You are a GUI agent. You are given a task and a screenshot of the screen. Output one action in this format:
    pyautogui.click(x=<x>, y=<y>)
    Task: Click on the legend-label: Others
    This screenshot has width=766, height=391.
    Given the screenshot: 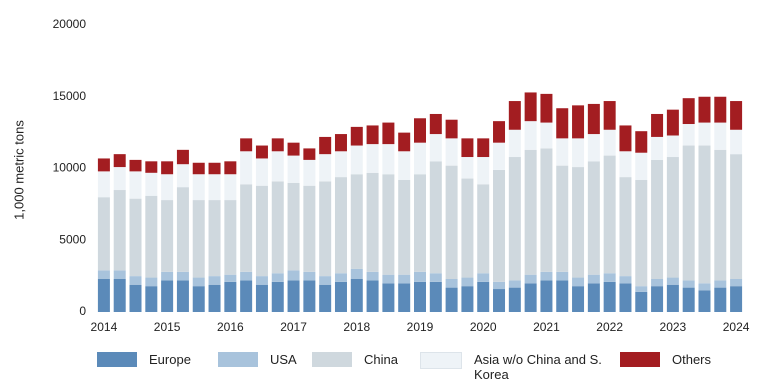 What is the action you would take?
    pyautogui.click(x=692, y=359)
    